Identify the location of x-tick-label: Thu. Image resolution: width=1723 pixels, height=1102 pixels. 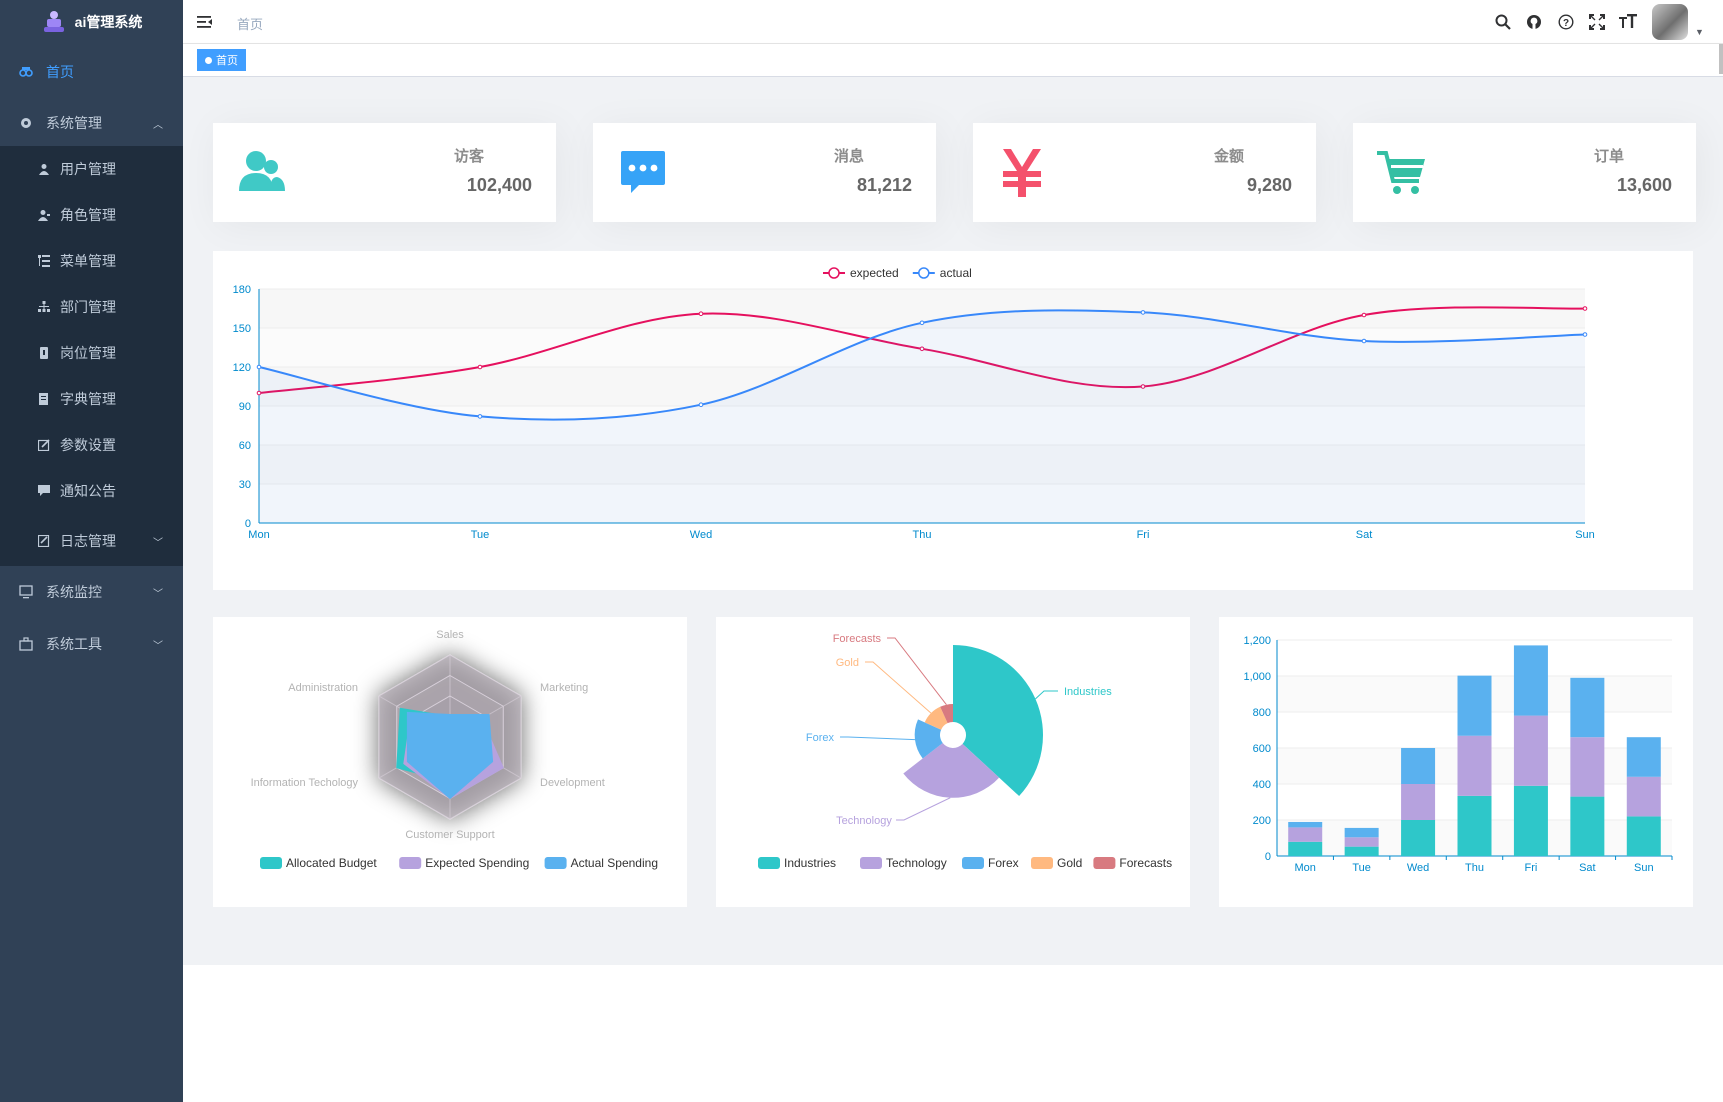
(922, 535).